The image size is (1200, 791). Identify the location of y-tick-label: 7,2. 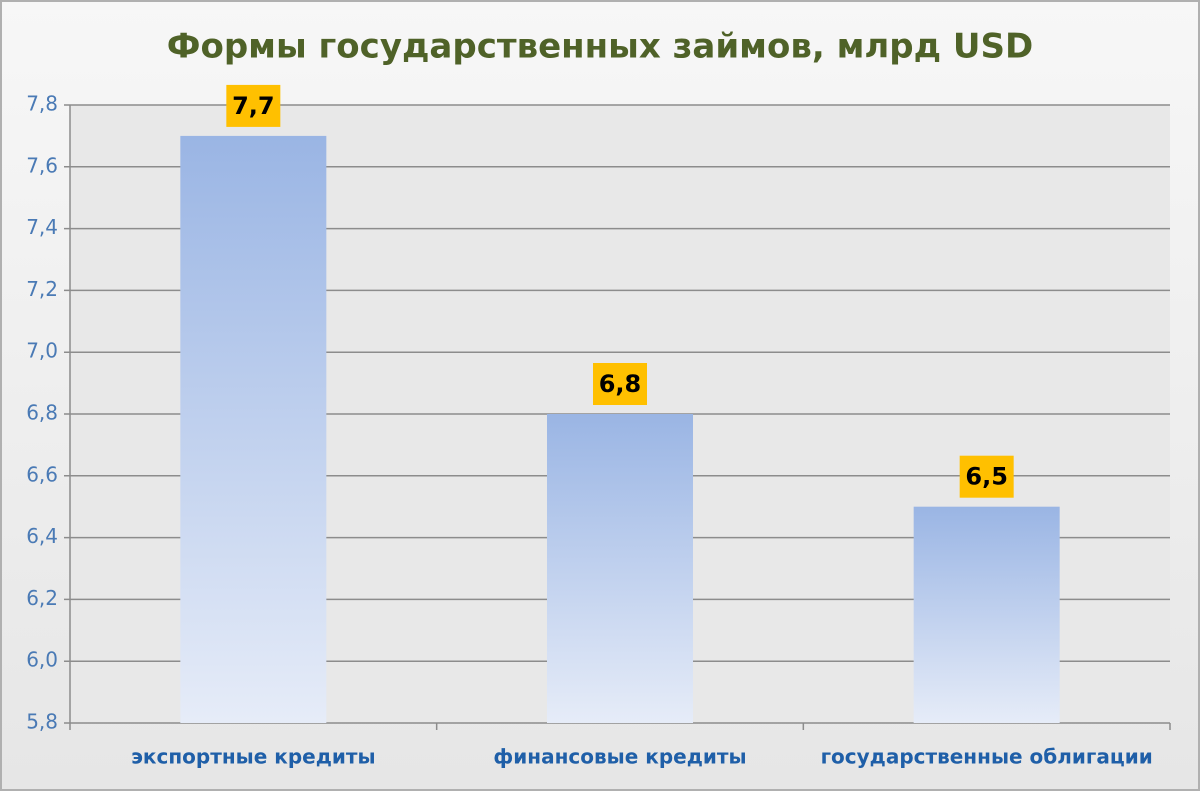
(42, 289).